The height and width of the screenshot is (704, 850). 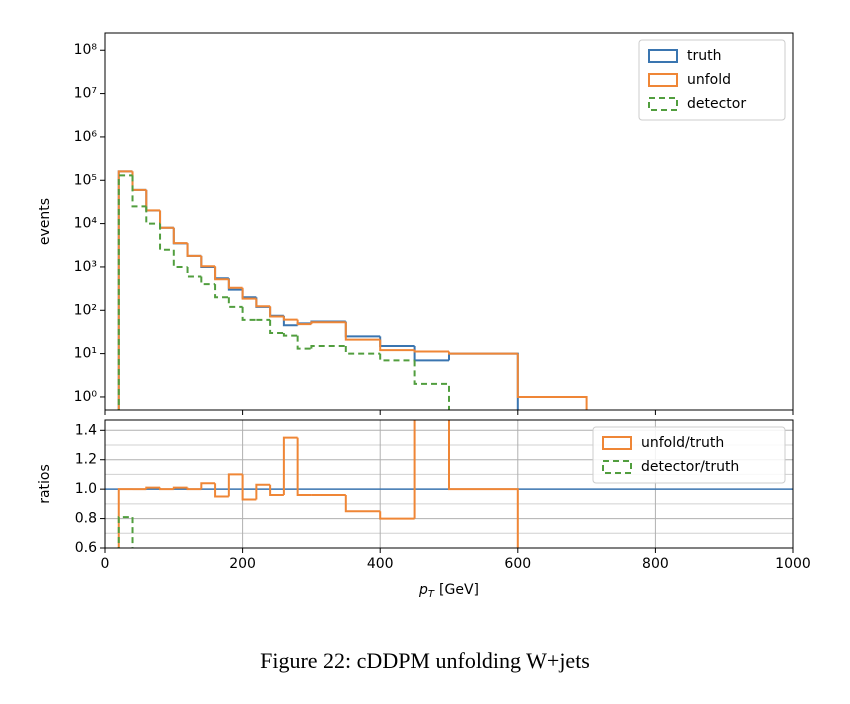 What do you see at coordinates (431, 594) in the screenshot?
I see `x-label-subscript: T` at bounding box center [431, 594].